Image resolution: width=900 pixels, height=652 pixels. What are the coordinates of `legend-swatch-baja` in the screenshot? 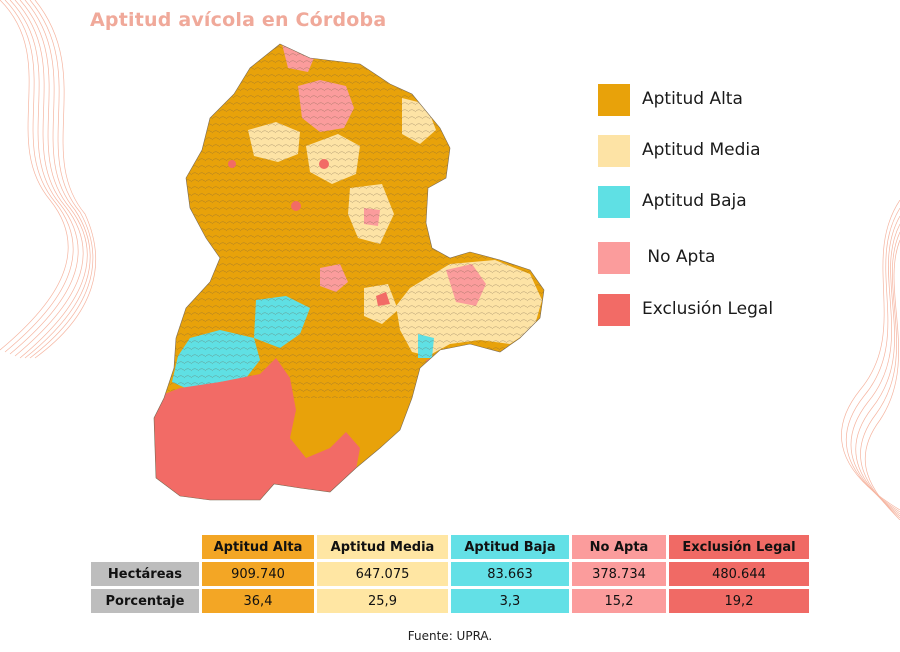 It's located at (614, 202).